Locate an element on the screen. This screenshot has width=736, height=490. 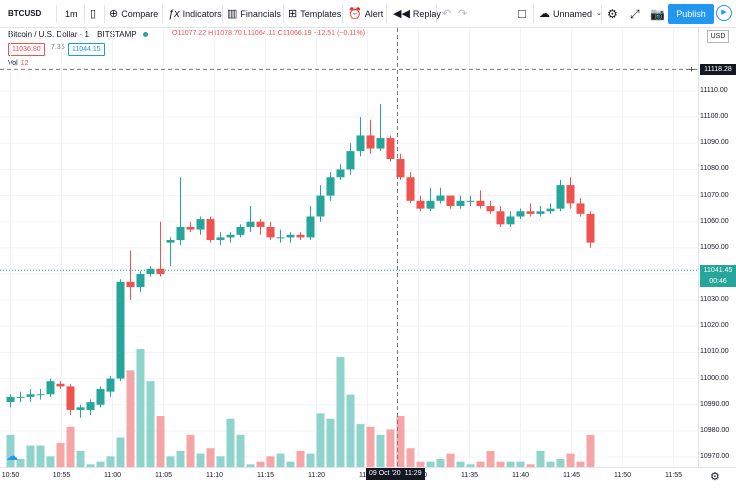
axis-settings-icon: ⚙ is located at coordinates (715, 477).